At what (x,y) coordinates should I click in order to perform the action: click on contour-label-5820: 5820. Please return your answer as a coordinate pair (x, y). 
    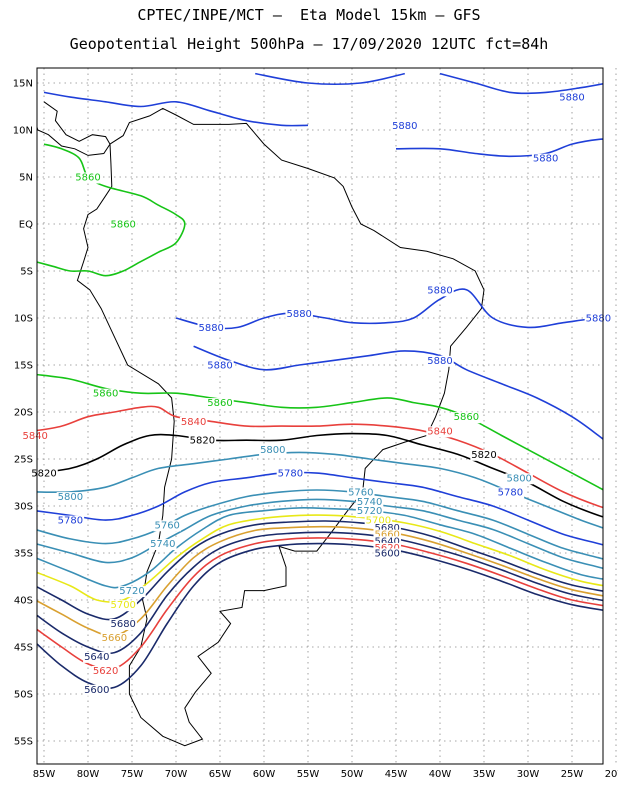
    Looking at the image, I should click on (202, 441).